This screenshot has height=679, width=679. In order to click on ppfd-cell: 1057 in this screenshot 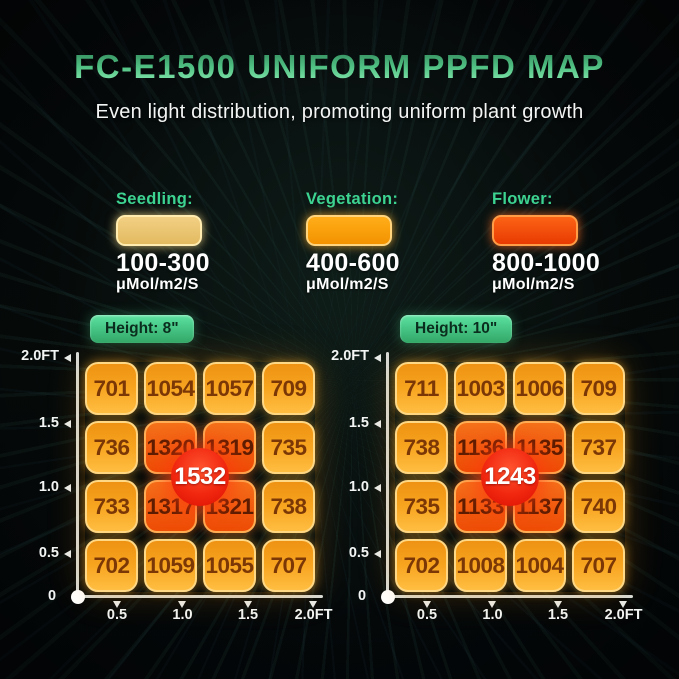, I will do `click(229, 388)`.